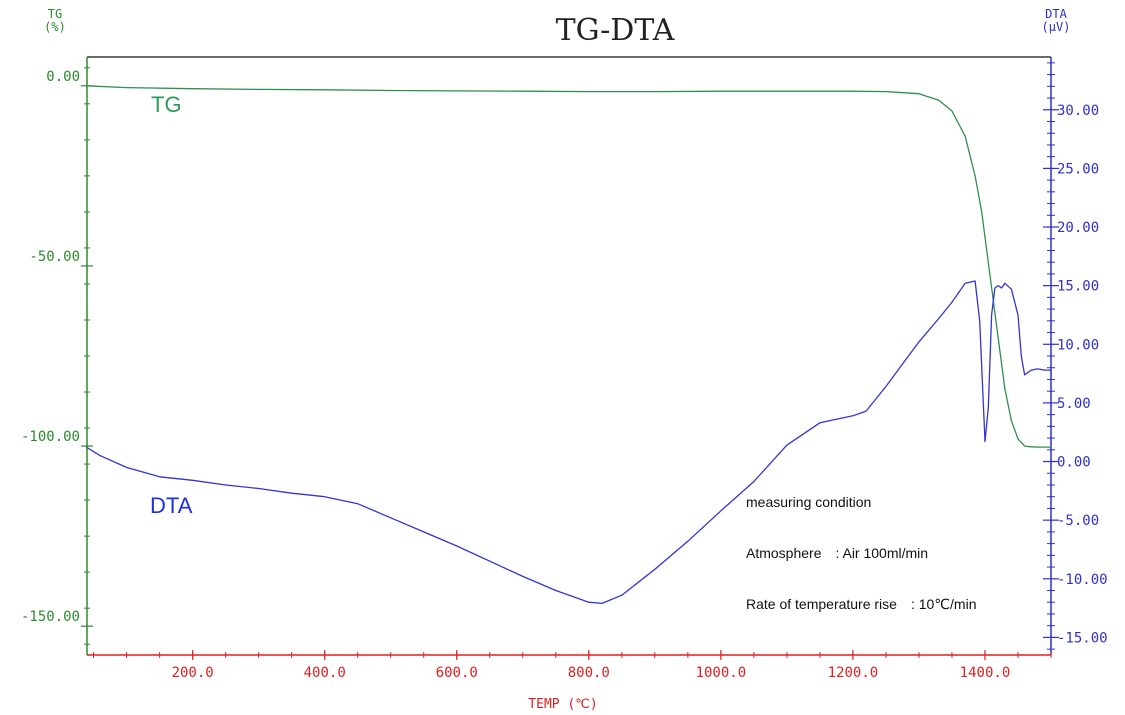 The width and height of the screenshot is (1125, 715). Describe the element at coordinates (166, 104) in the screenshot. I see `tg-curve-label: TG` at that location.